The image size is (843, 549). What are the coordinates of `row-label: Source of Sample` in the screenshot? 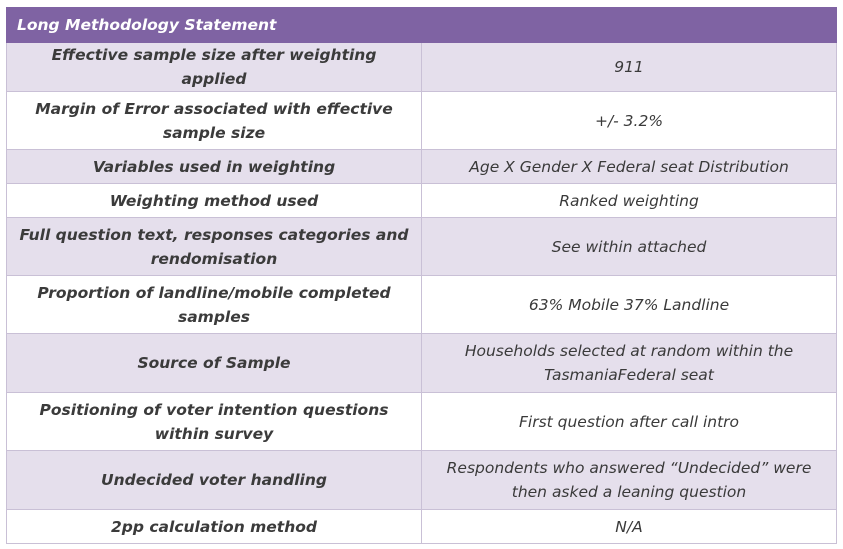 It's located at (214, 363).